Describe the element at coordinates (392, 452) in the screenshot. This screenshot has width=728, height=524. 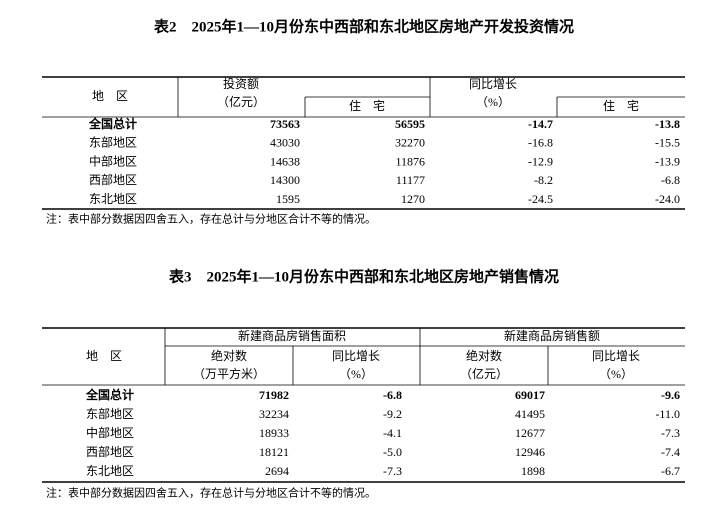
I see `cell: -5.0` at that location.